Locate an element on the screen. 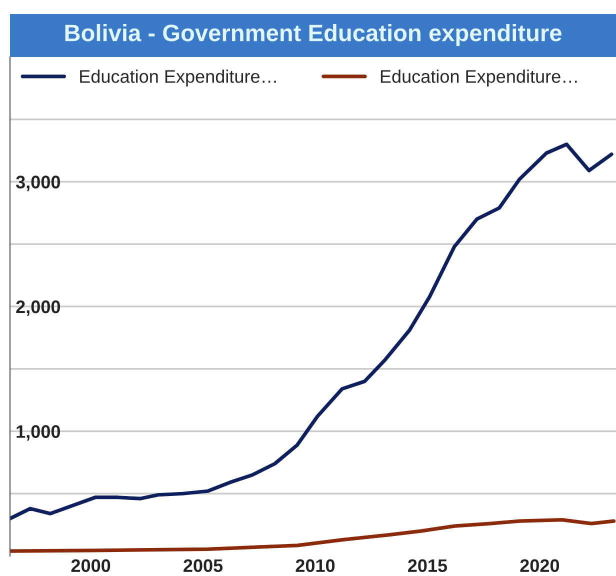 The height and width of the screenshot is (576, 616). x-tick-label: 2020 is located at coordinates (540, 565).